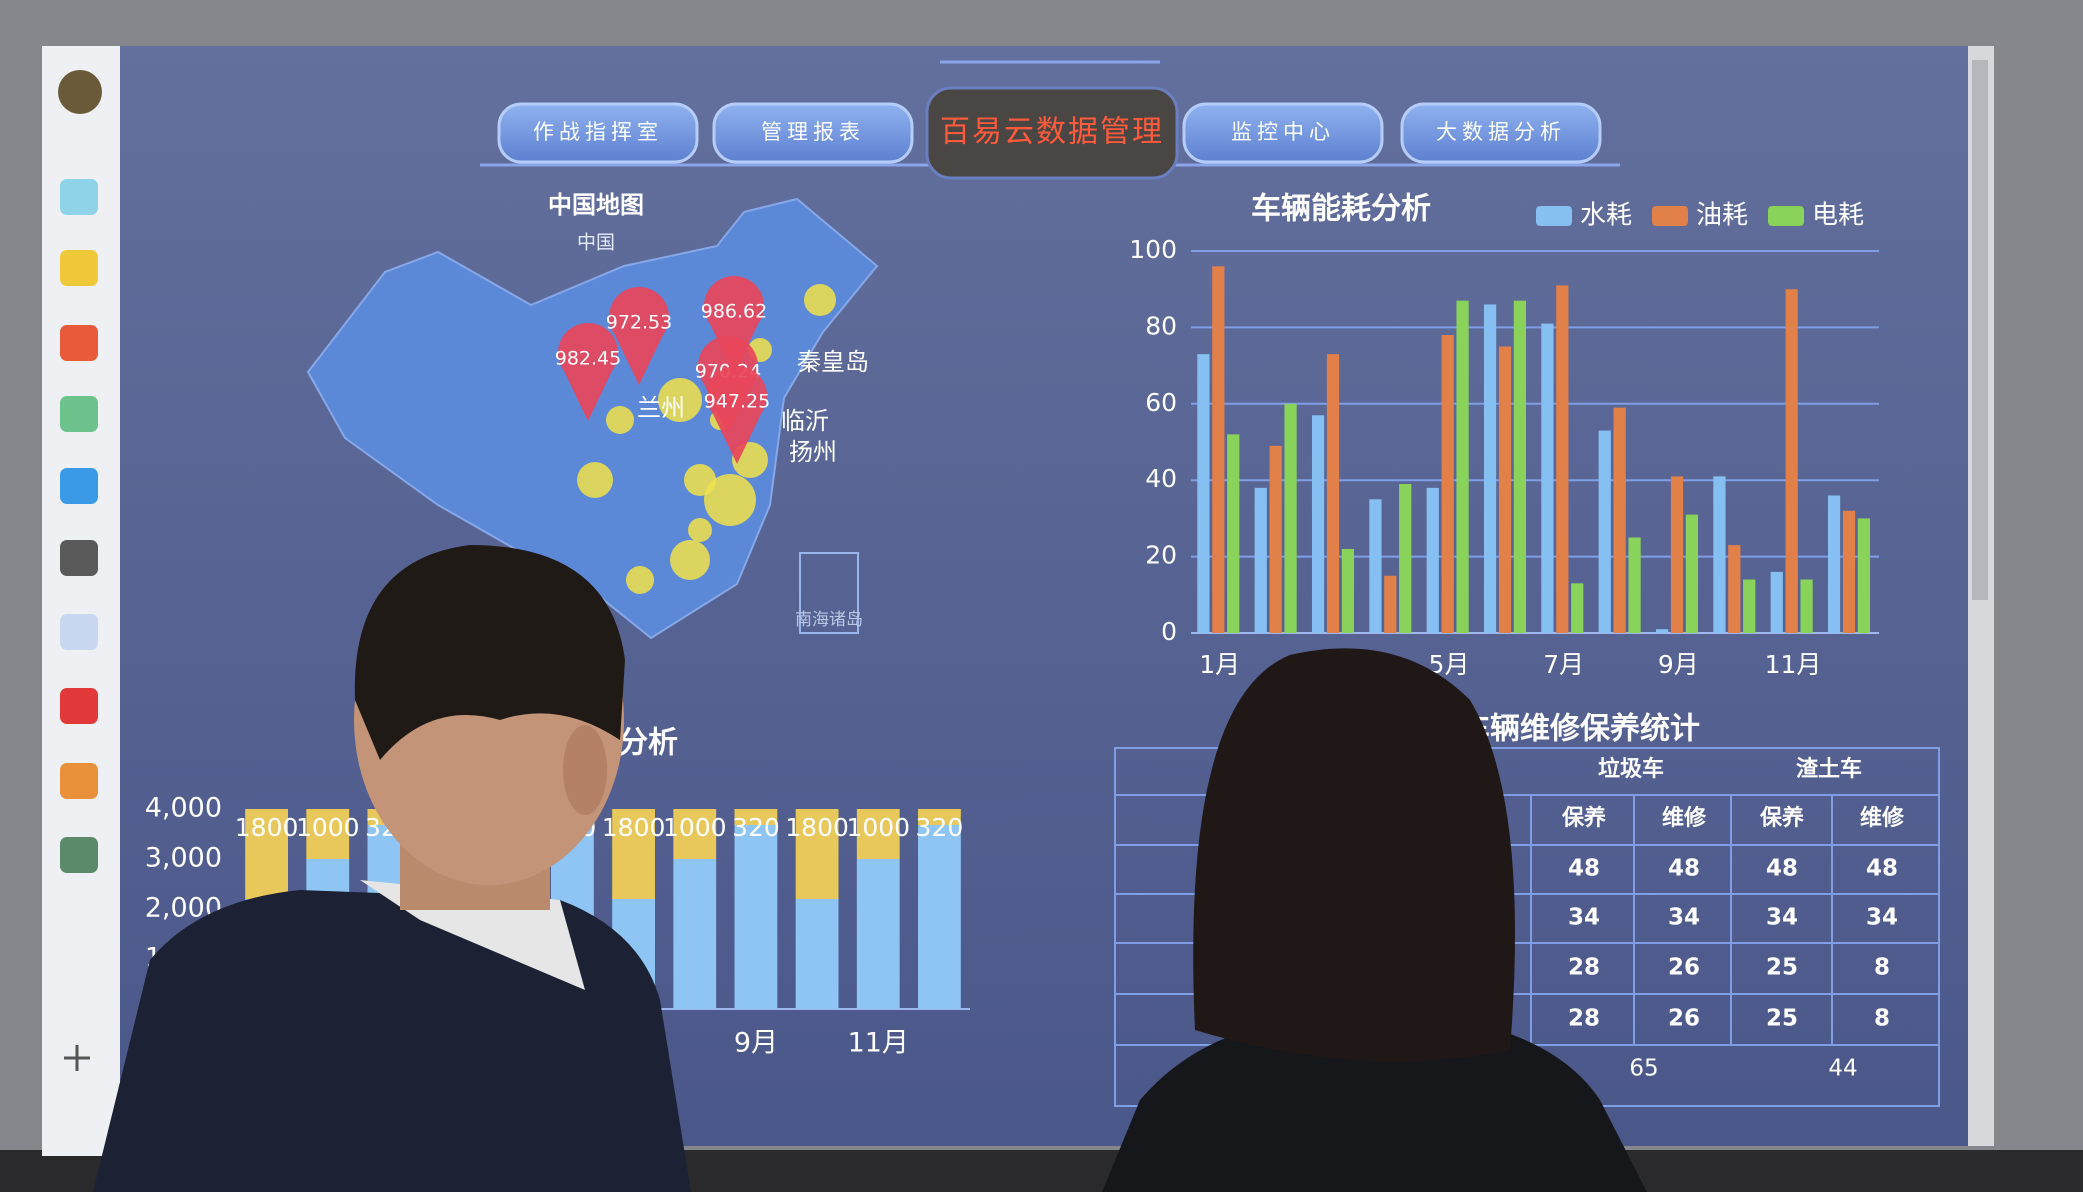 The height and width of the screenshot is (1192, 2083). What do you see at coordinates (737, 402) in the screenshot?
I see `pin-value: 947.25` at bounding box center [737, 402].